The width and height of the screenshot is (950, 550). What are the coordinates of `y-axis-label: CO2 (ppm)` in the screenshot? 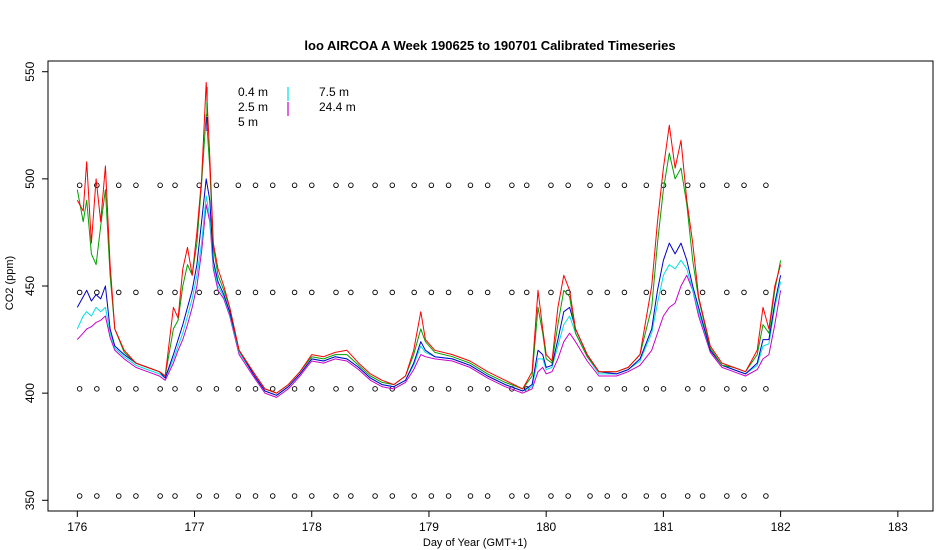 It's located at (10, 283).